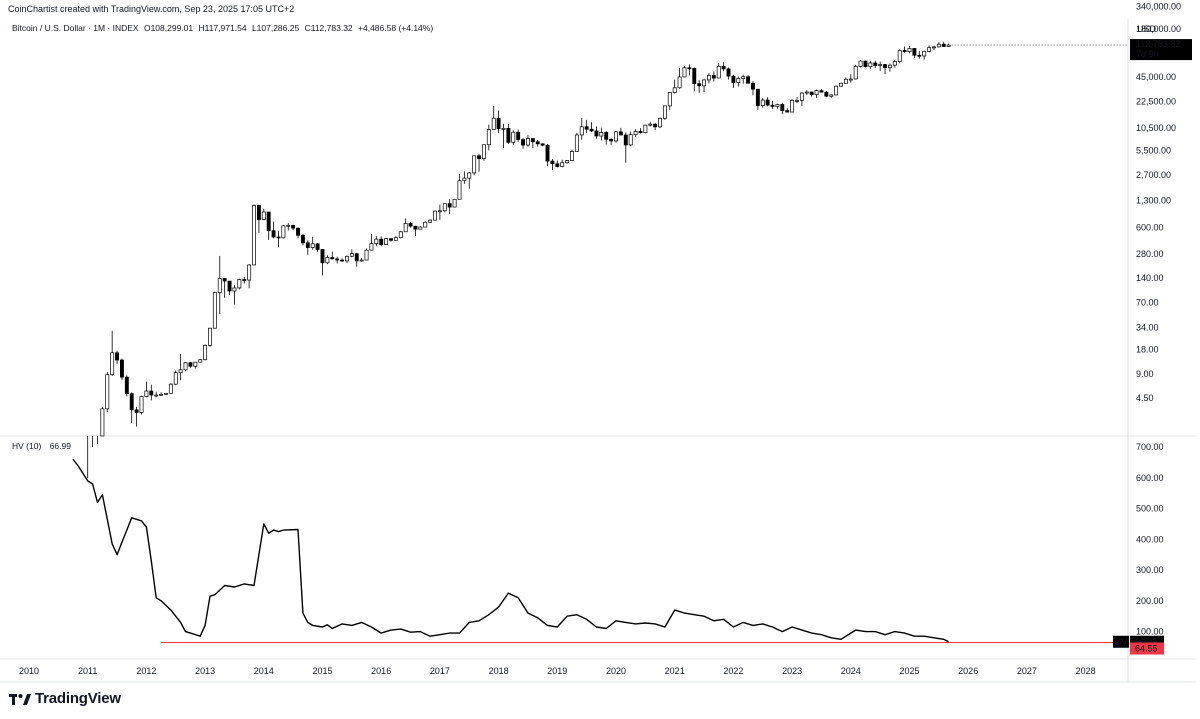 This screenshot has height=719, width=1200. Describe the element at coordinates (1153, 175) in the screenshot. I see `price-tick-label: 2,700.00` at that location.